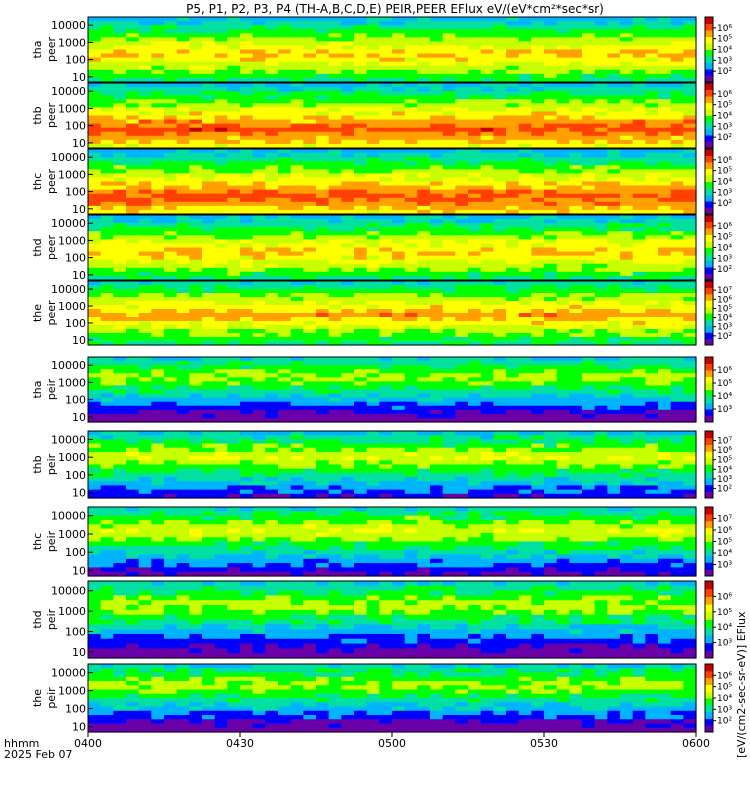 The image size is (750, 800). Describe the element at coordinates (37, 115) in the screenshot. I see `panel-probe-label: thb` at that location.